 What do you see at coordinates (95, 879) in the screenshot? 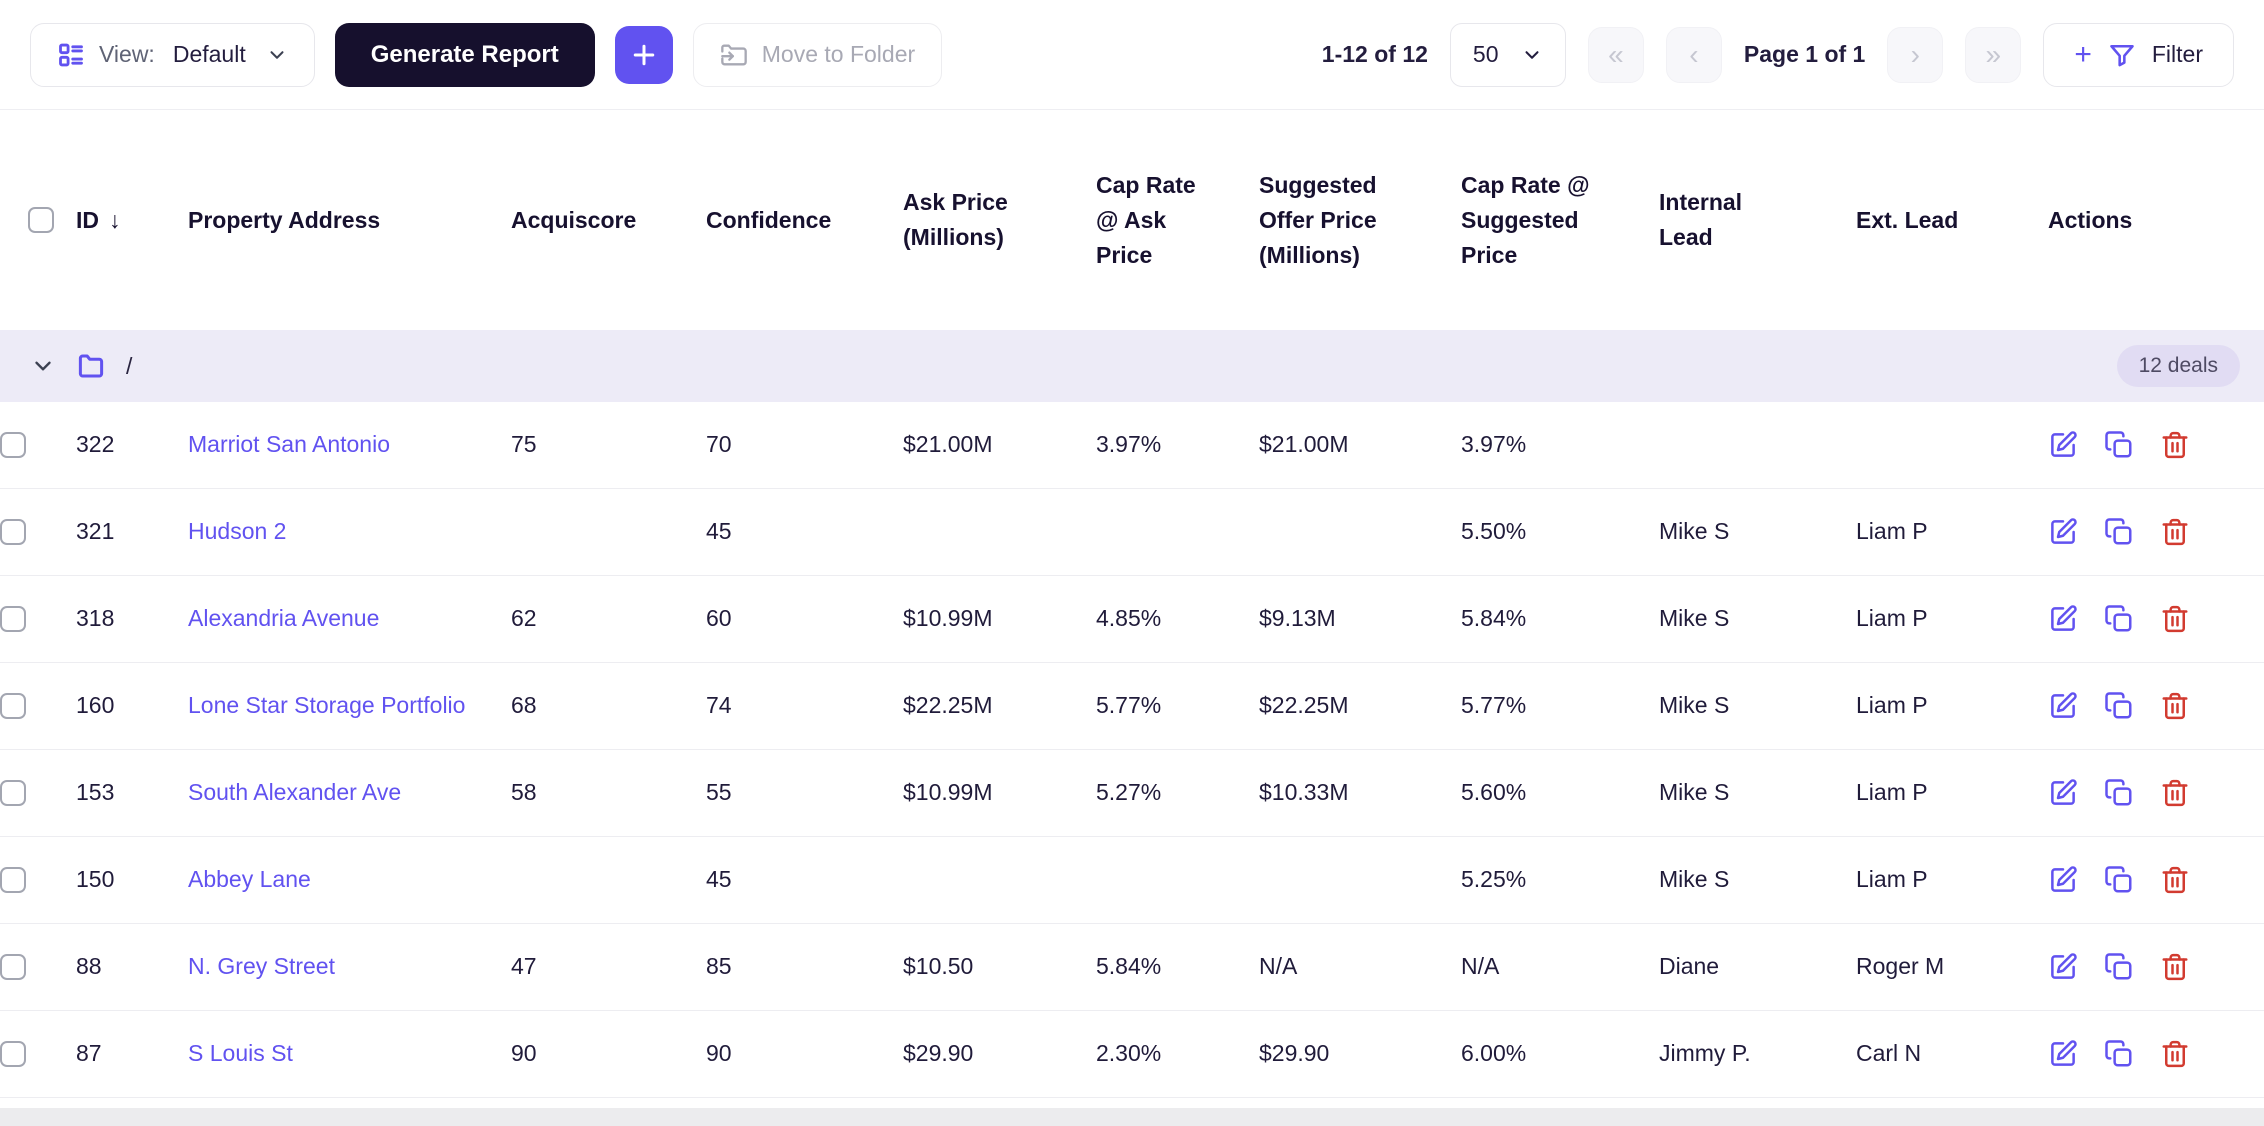
I see `id-cell: 150` at bounding box center [95, 879].